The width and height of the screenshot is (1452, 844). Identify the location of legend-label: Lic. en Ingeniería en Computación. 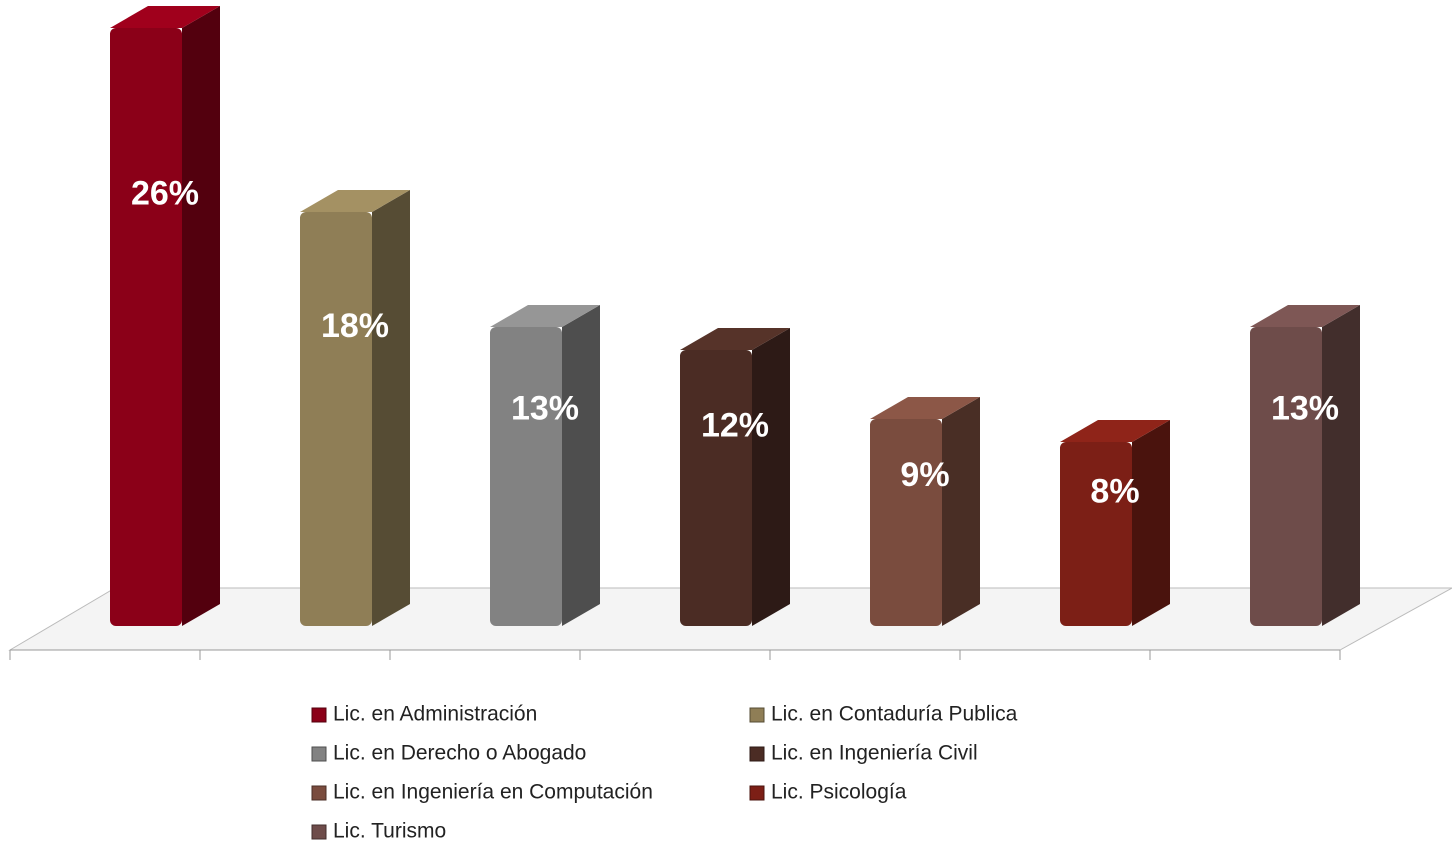
(493, 792).